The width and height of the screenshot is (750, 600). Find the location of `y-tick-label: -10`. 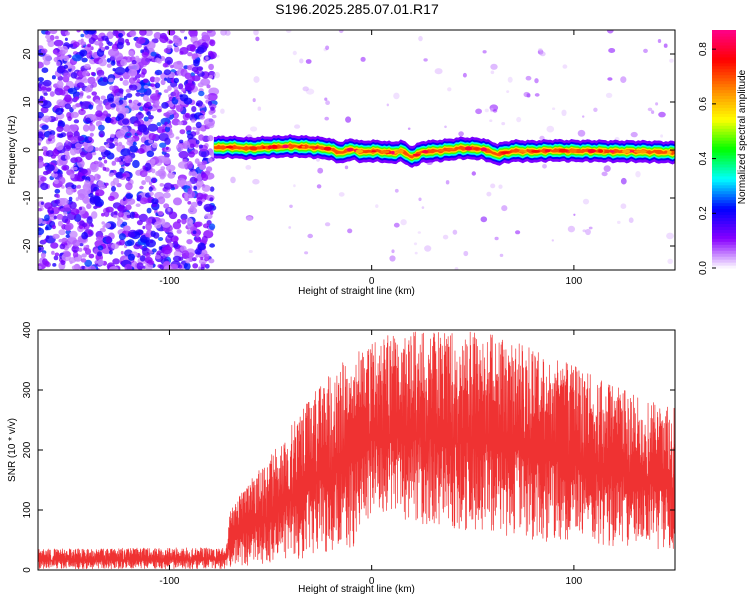

y-tick-label: -10 is located at coordinates (27, 197).